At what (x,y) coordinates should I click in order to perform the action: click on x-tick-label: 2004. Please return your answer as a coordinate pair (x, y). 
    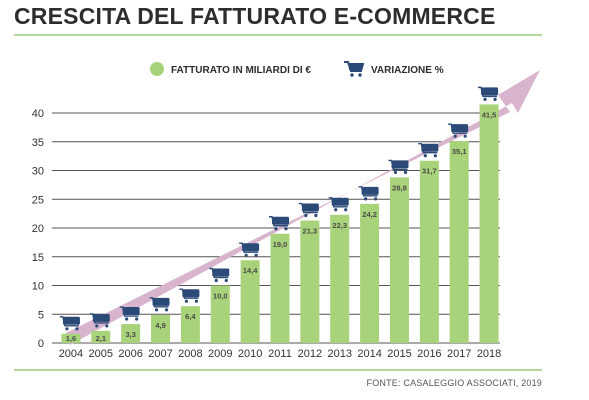
    Looking at the image, I should click on (71, 354).